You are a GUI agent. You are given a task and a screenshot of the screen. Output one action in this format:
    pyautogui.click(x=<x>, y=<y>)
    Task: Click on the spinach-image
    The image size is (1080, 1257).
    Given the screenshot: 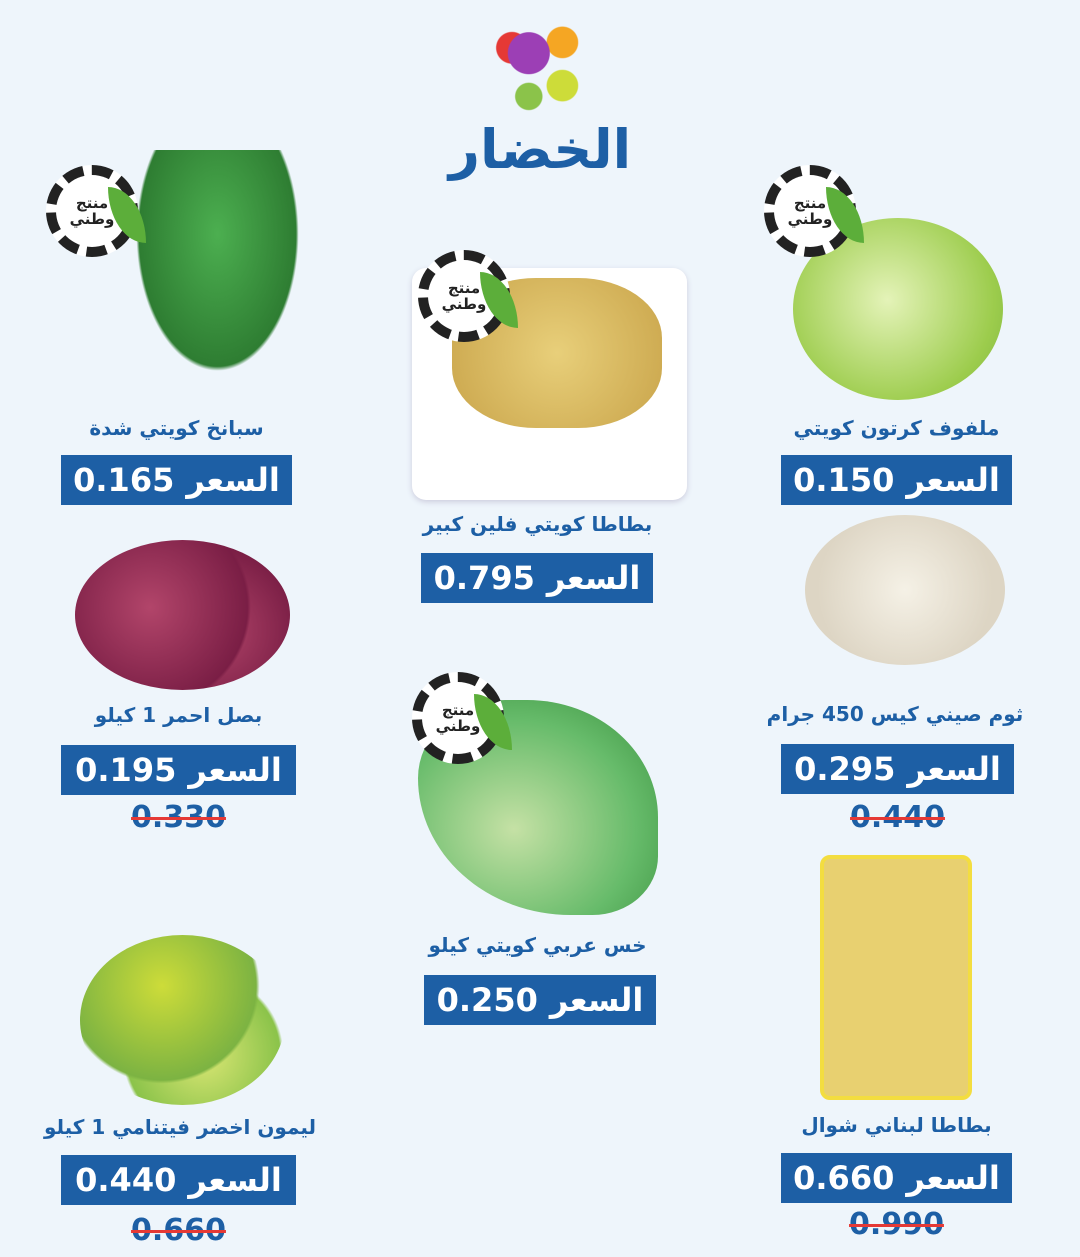 What is the action you would take?
    pyautogui.click(x=217, y=270)
    